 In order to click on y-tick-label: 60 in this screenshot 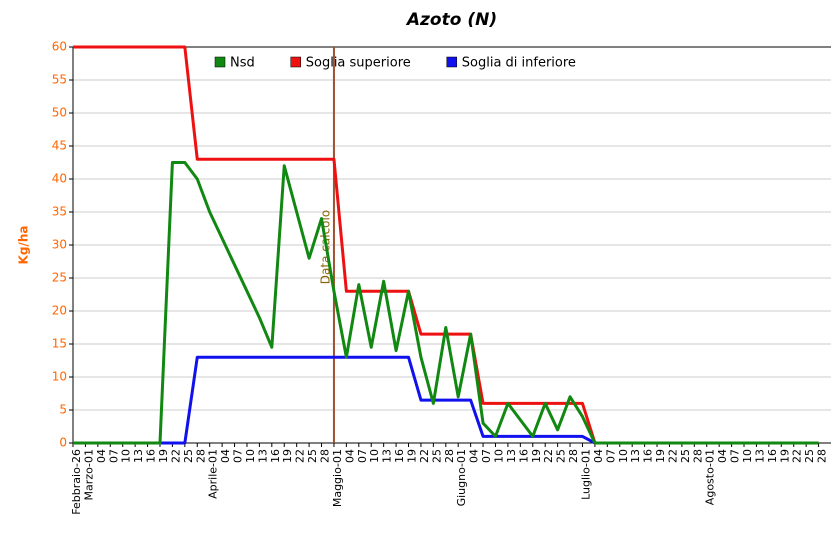, I will do `click(59, 47)`.